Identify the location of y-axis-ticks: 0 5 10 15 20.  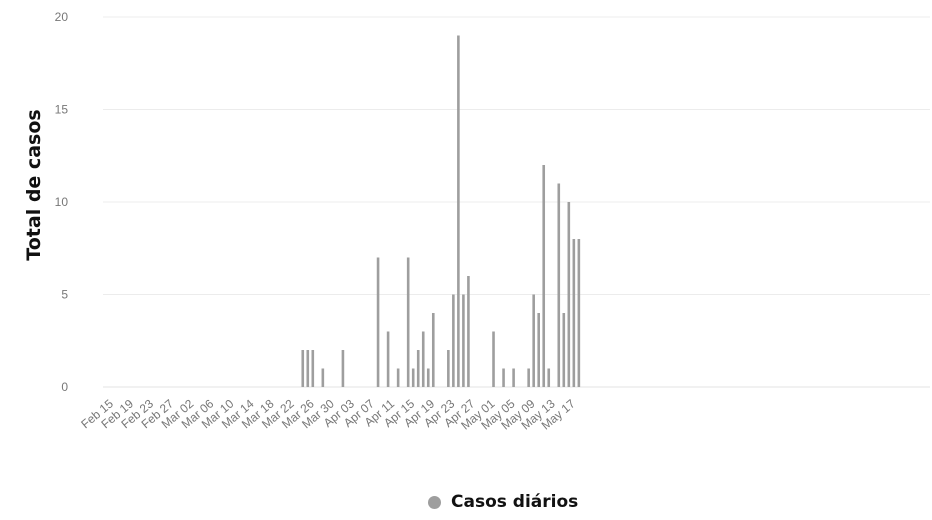
(62, 202).